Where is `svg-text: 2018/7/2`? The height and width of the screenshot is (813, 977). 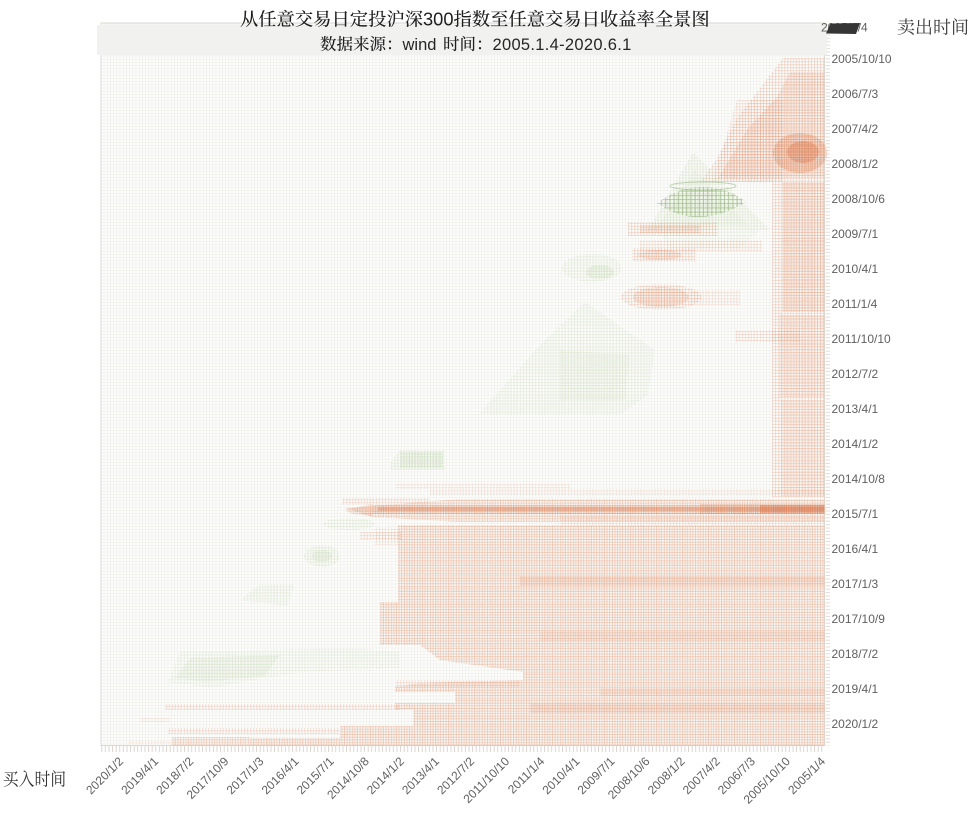
svg-text: 2018/7/2 is located at coordinates (855, 654).